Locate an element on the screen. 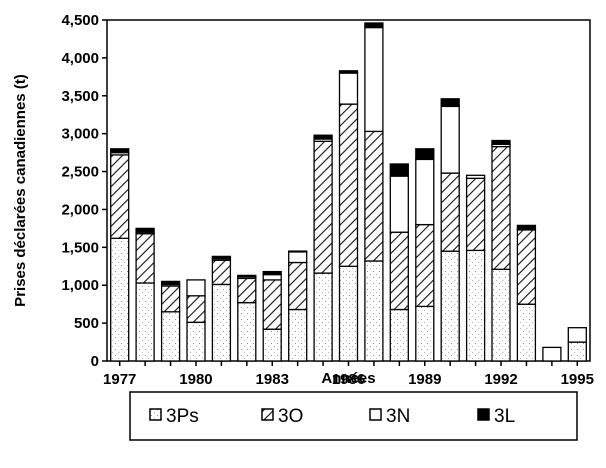 This screenshot has height=468, width=606. y-tick-label: 1,000 is located at coordinates (80, 285).